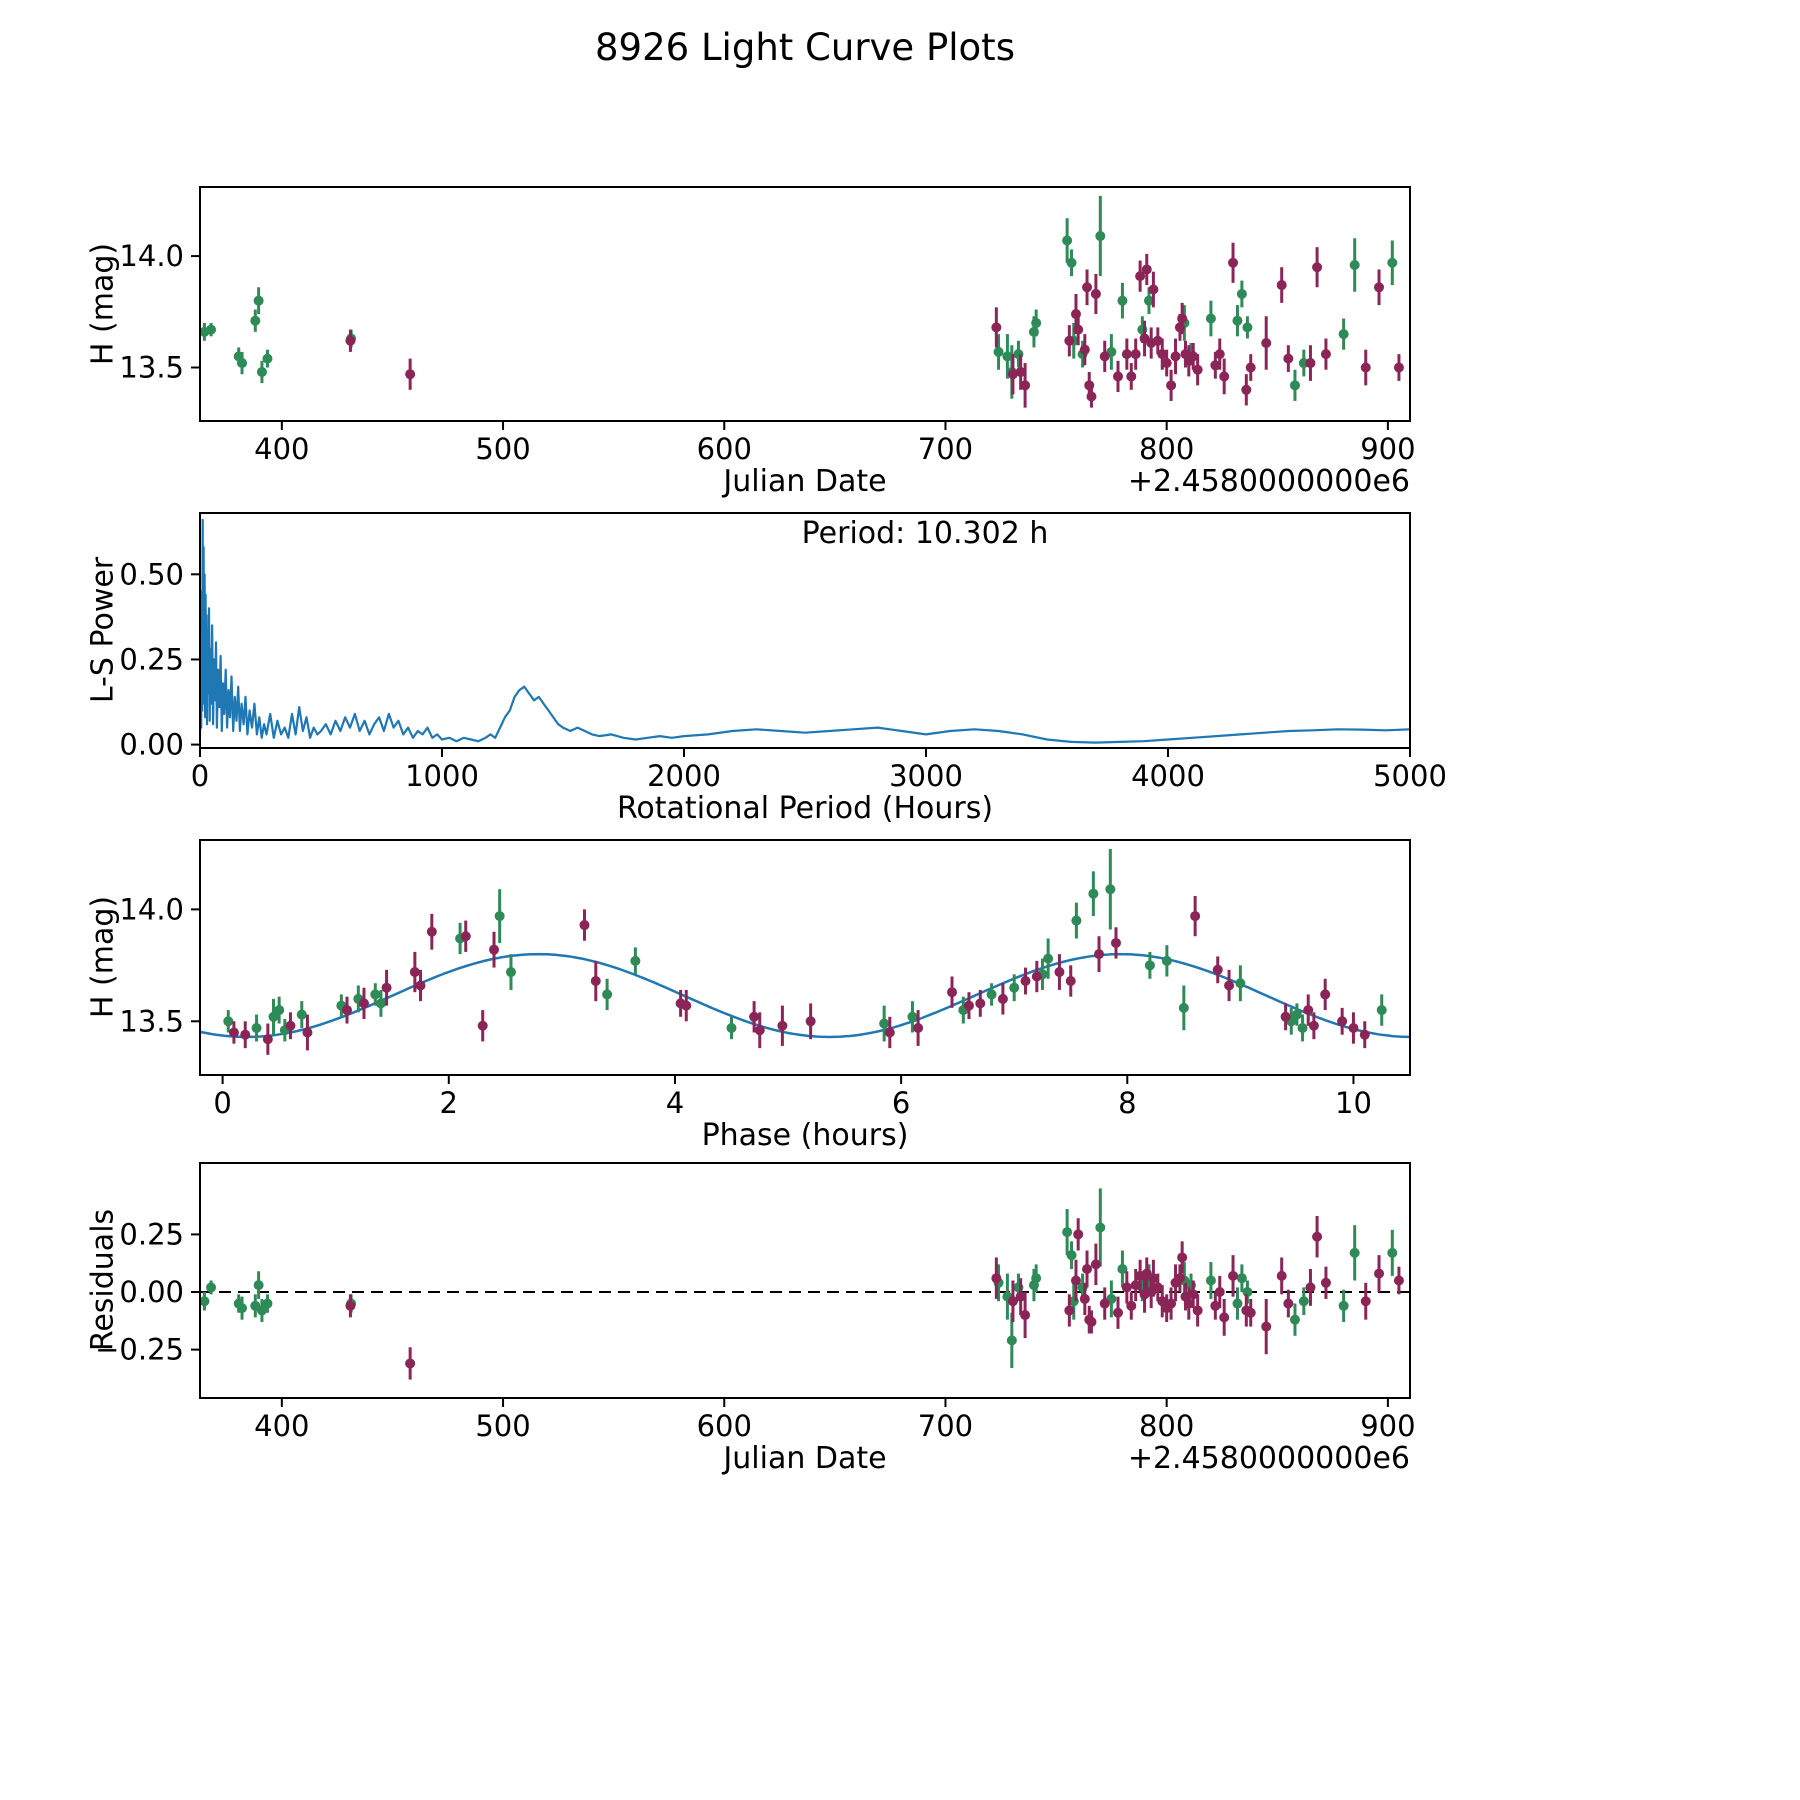 Image resolution: width=1800 pixels, height=1800 pixels. Describe the element at coordinates (1410, 776) in the screenshot. I see `svg-text: 5000` at that location.